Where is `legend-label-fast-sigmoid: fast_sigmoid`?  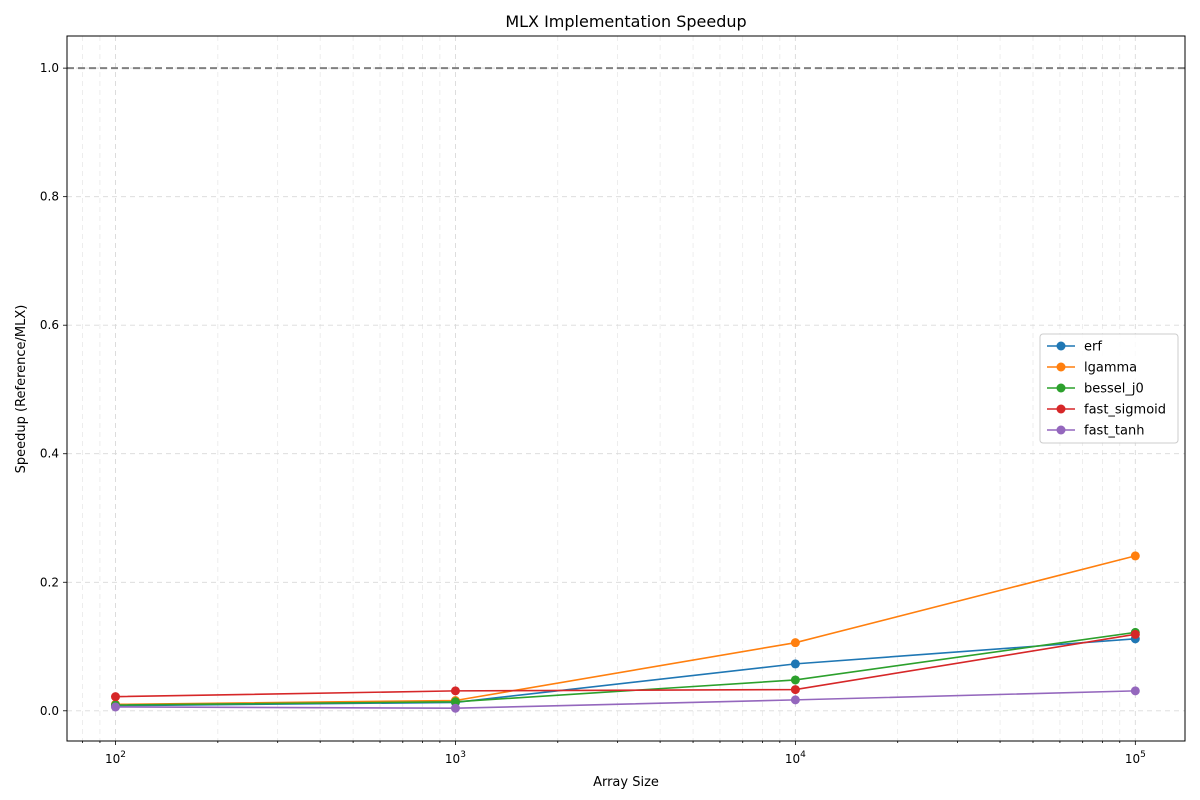 legend-label-fast-sigmoid: fast_sigmoid is located at coordinates (1125, 410).